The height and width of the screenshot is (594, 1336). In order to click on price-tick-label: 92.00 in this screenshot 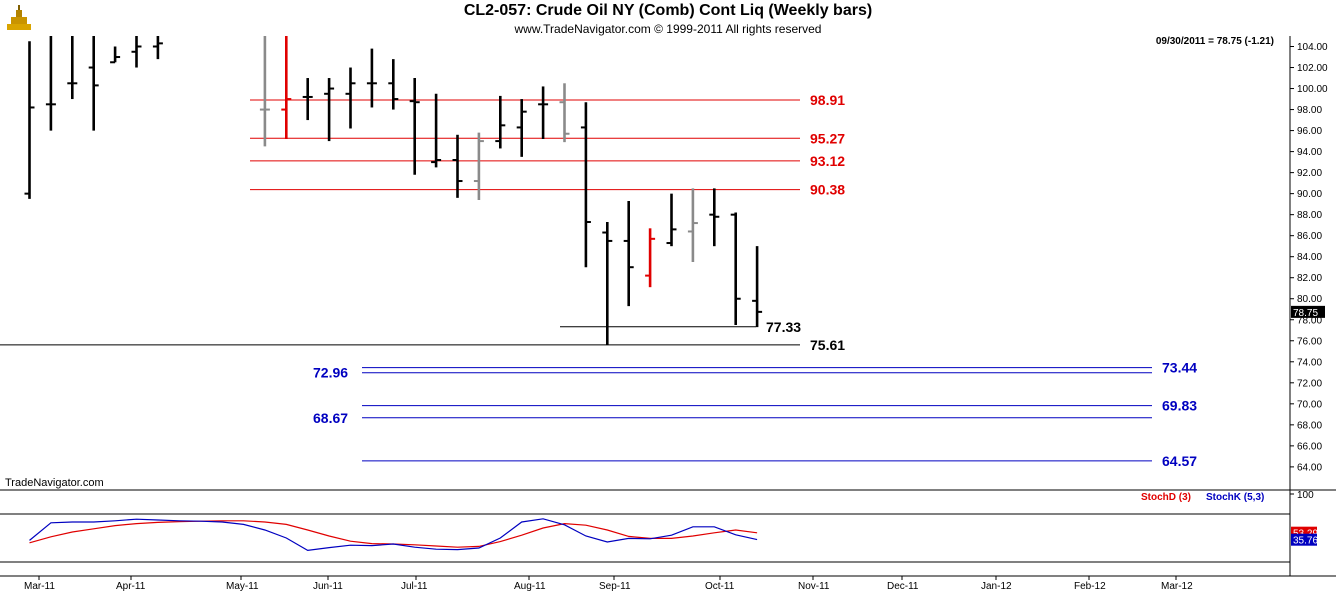, I will do `click(1309, 173)`.